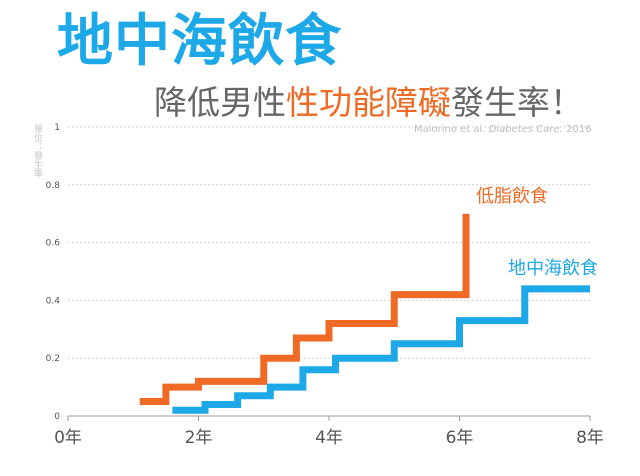 This screenshot has width=640, height=476. I want to click on citation: Maiorino et al. Diabetes Care. 2016, so click(502, 129).